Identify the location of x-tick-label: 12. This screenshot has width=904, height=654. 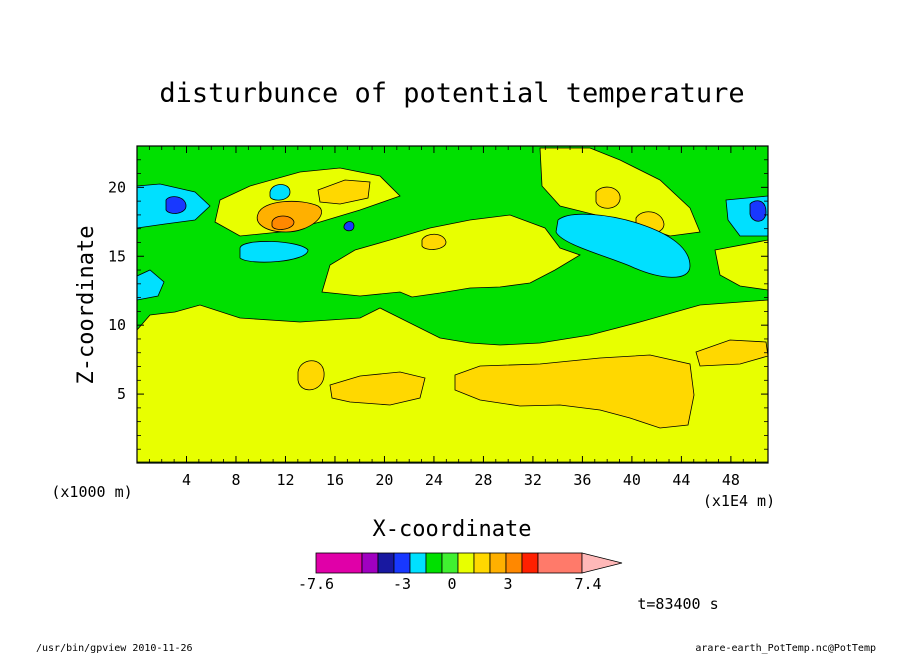
(285, 480).